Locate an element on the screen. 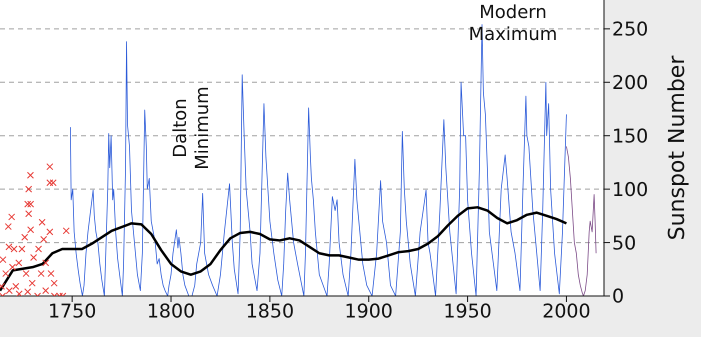 The width and height of the screenshot is (701, 337). annotation: Dalton Minimum is located at coordinates (191, 128).